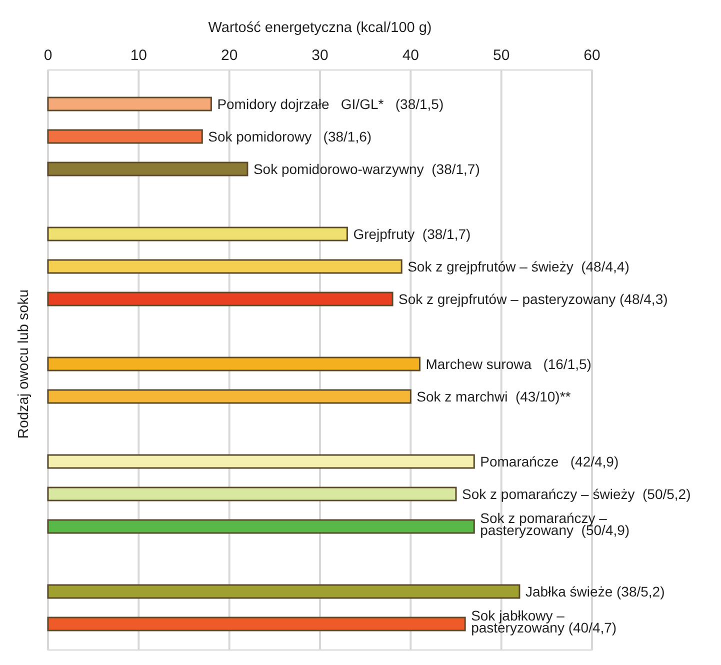  What do you see at coordinates (48, 55) in the screenshot?
I see `x-tick-label: 0` at bounding box center [48, 55].